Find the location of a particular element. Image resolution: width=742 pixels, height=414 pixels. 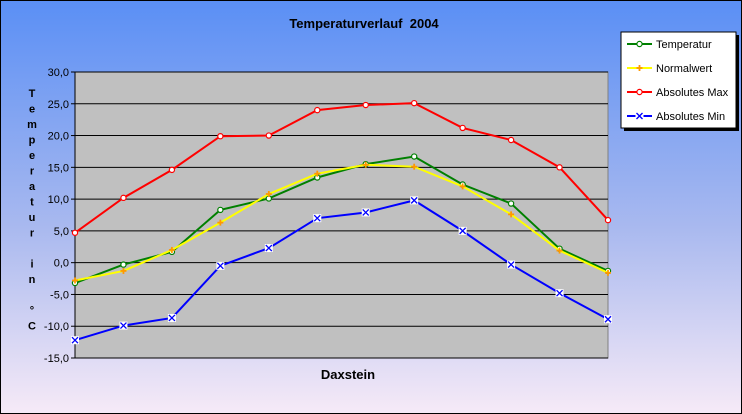

y-label-char: ° is located at coordinates (32, 311).